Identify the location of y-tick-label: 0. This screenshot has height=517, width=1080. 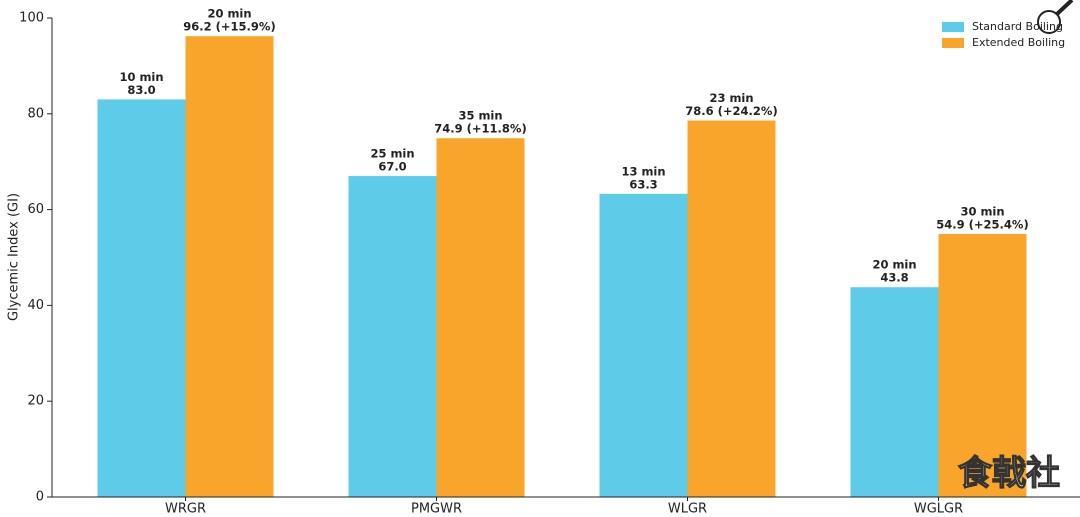
(40, 497).